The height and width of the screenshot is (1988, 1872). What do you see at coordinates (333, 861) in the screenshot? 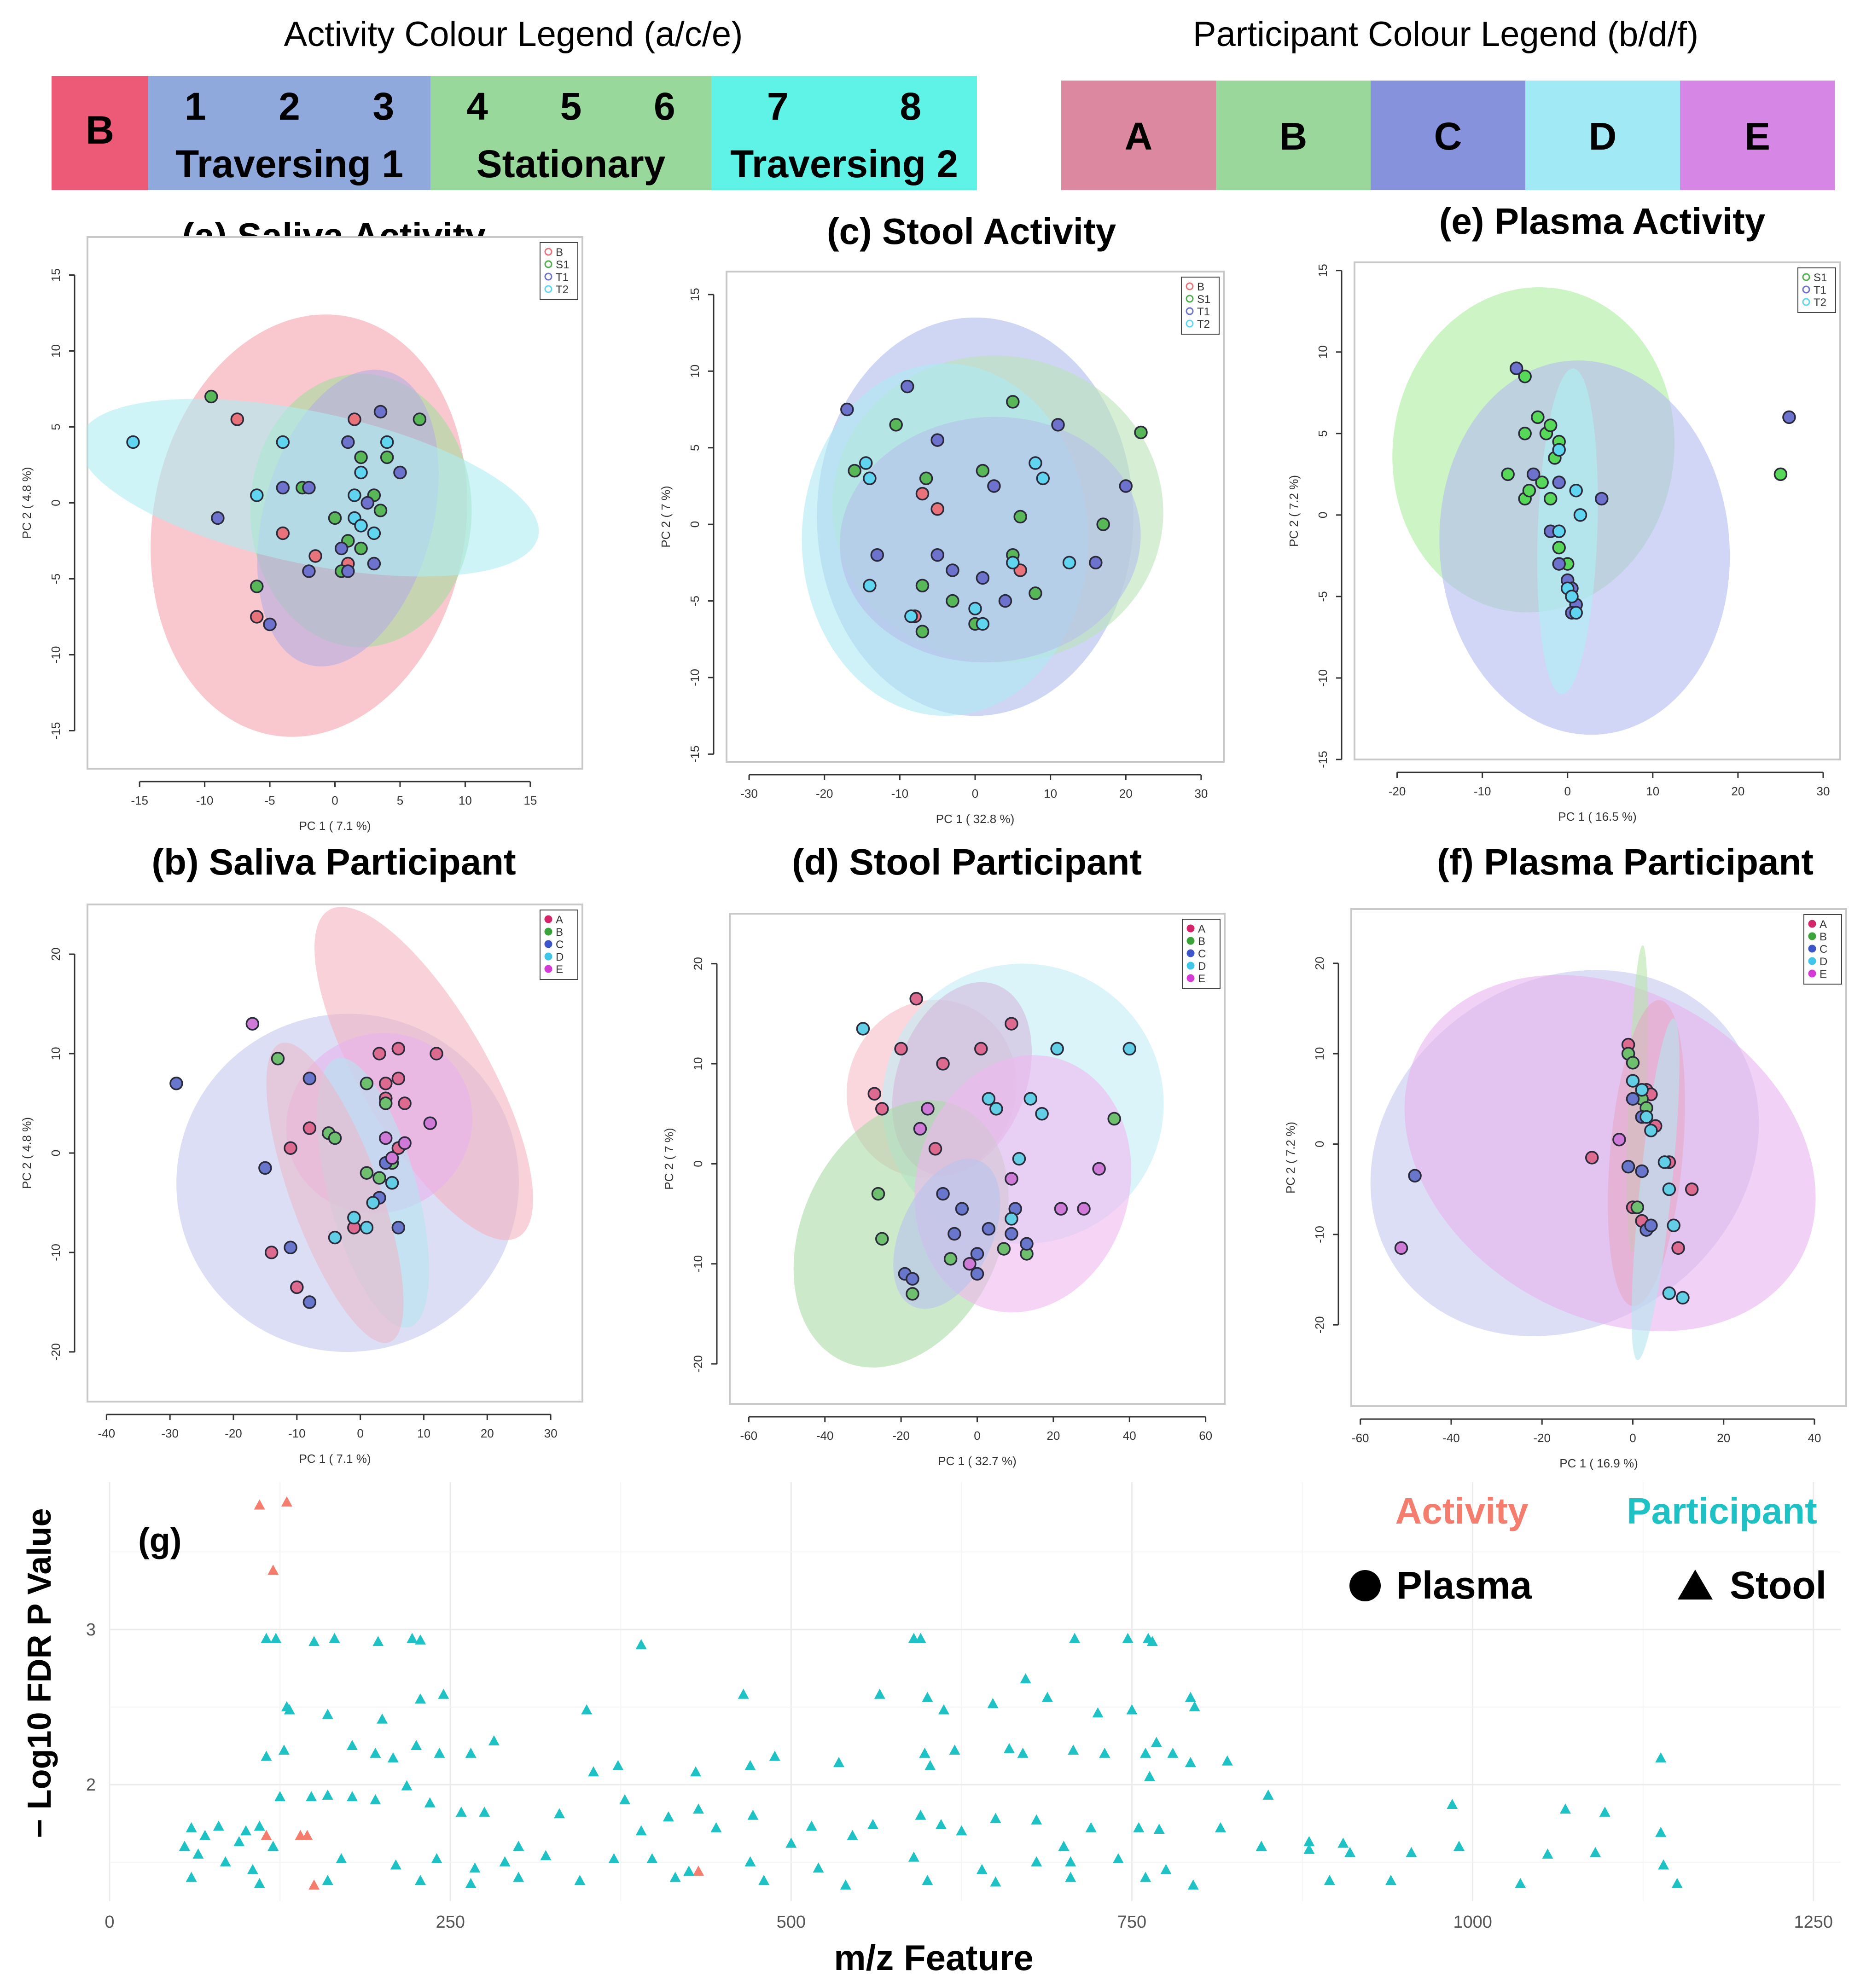
I see `panel-title: (b) Saliva Participant` at bounding box center [333, 861].